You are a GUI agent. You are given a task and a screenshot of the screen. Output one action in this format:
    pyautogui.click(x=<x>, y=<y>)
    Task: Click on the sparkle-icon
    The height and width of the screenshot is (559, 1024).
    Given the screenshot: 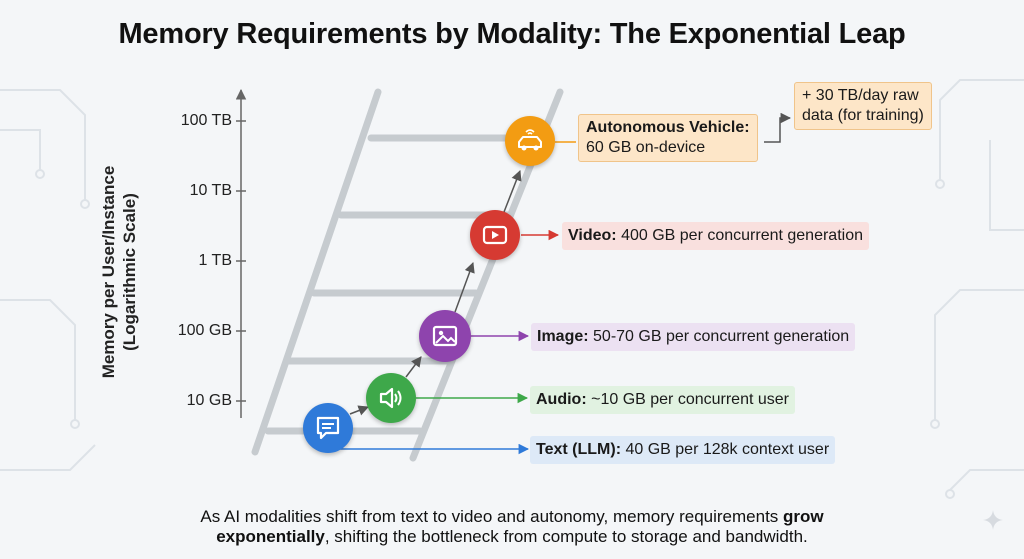 What is the action you would take?
    pyautogui.click(x=993, y=520)
    